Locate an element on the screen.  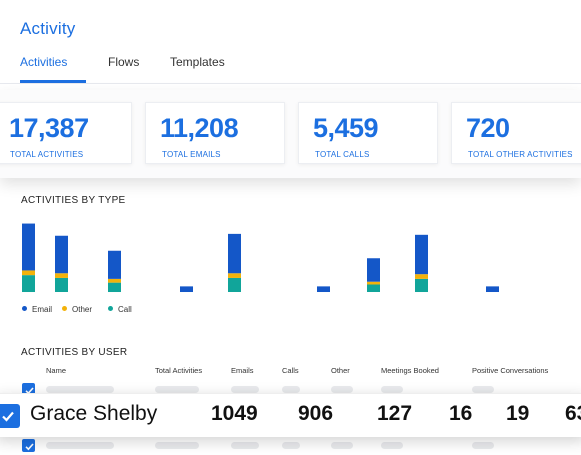
cell-meetings-booked: 19 is located at coordinates (518, 413).